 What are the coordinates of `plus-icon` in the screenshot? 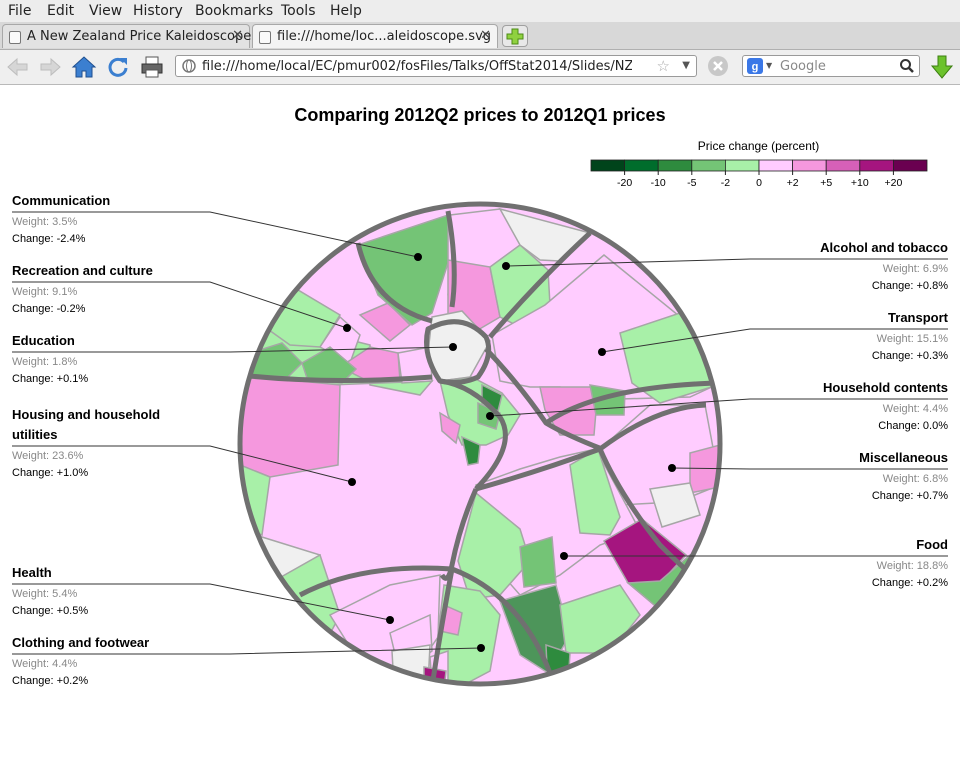 It's located at (515, 36).